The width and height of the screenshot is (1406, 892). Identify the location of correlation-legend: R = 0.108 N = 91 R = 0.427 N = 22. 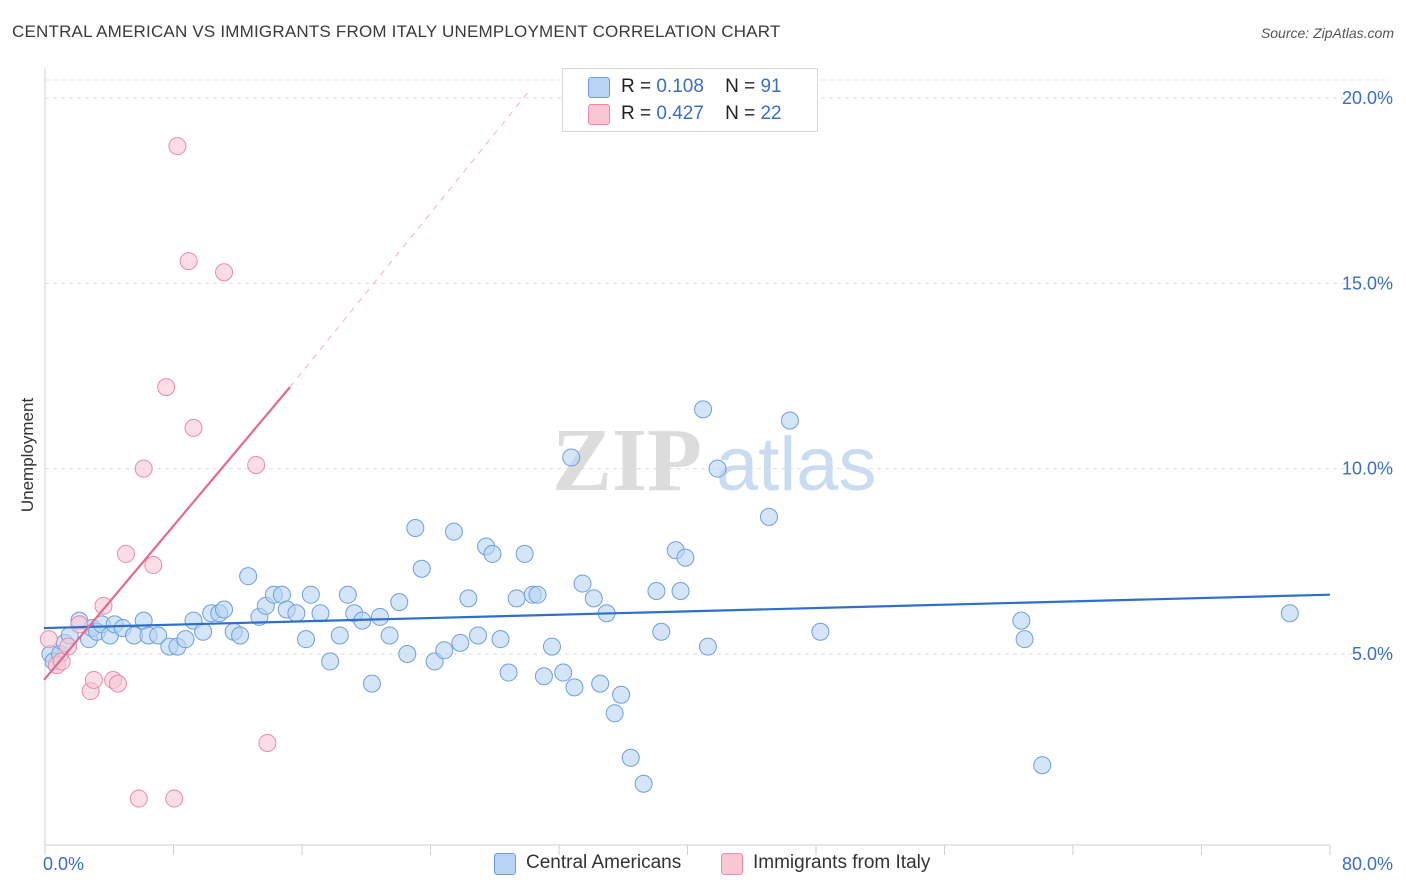
(690, 100).